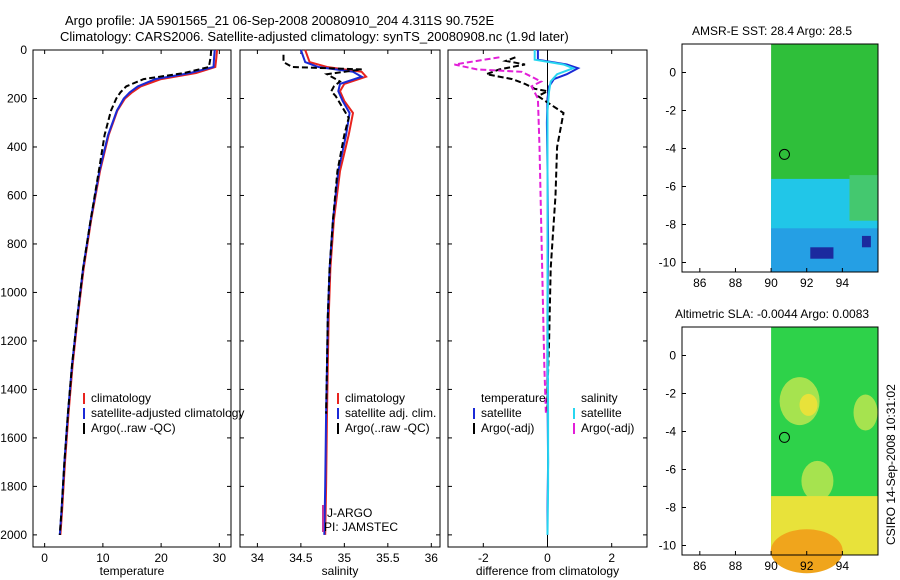 The height and width of the screenshot is (580, 900). Describe the element at coordinates (387, 428) in the screenshot. I see `salinity-legend-label: Argo(..raw -QC)` at that location.